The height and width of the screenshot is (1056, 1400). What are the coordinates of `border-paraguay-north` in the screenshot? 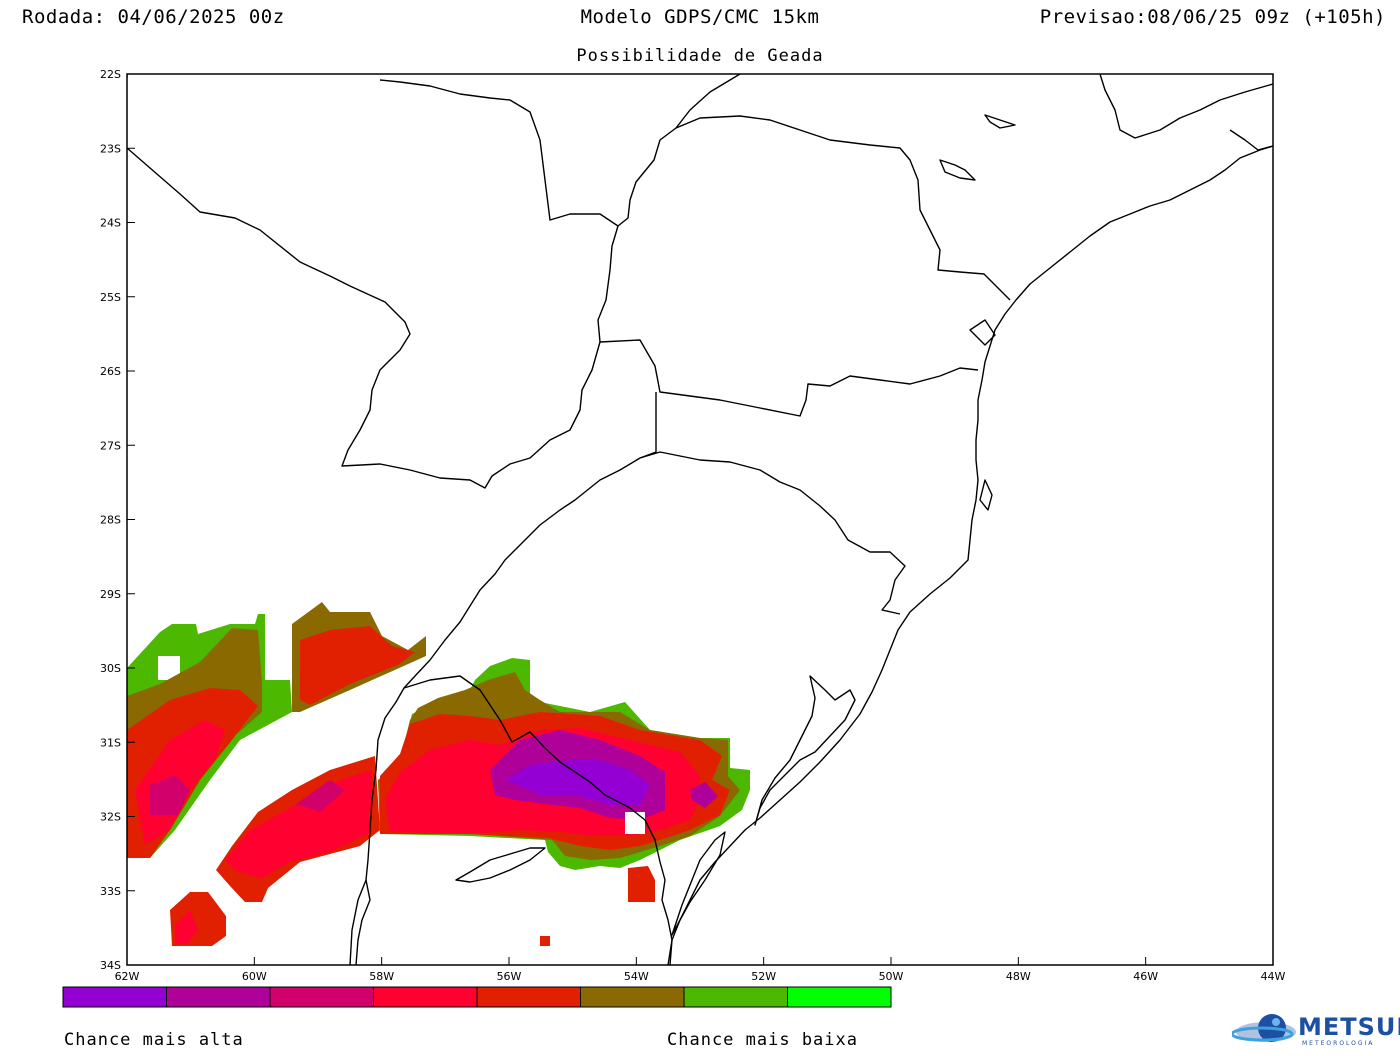 It's located at (499, 153).